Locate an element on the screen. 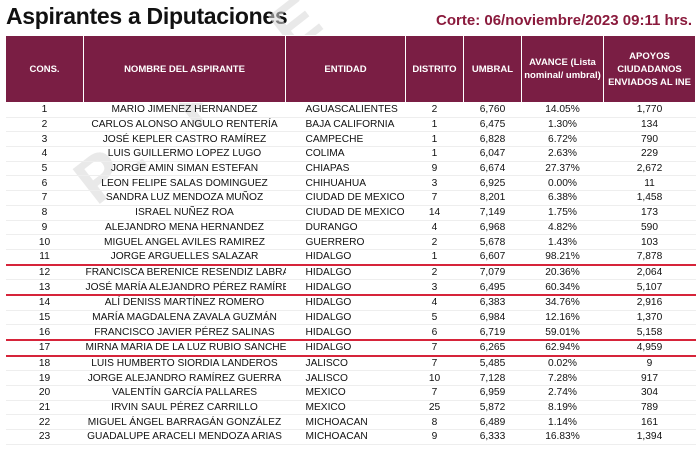 This screenshot has width=700, height=458. cell-avance: 2.74% is located at coordinates (562, 393).